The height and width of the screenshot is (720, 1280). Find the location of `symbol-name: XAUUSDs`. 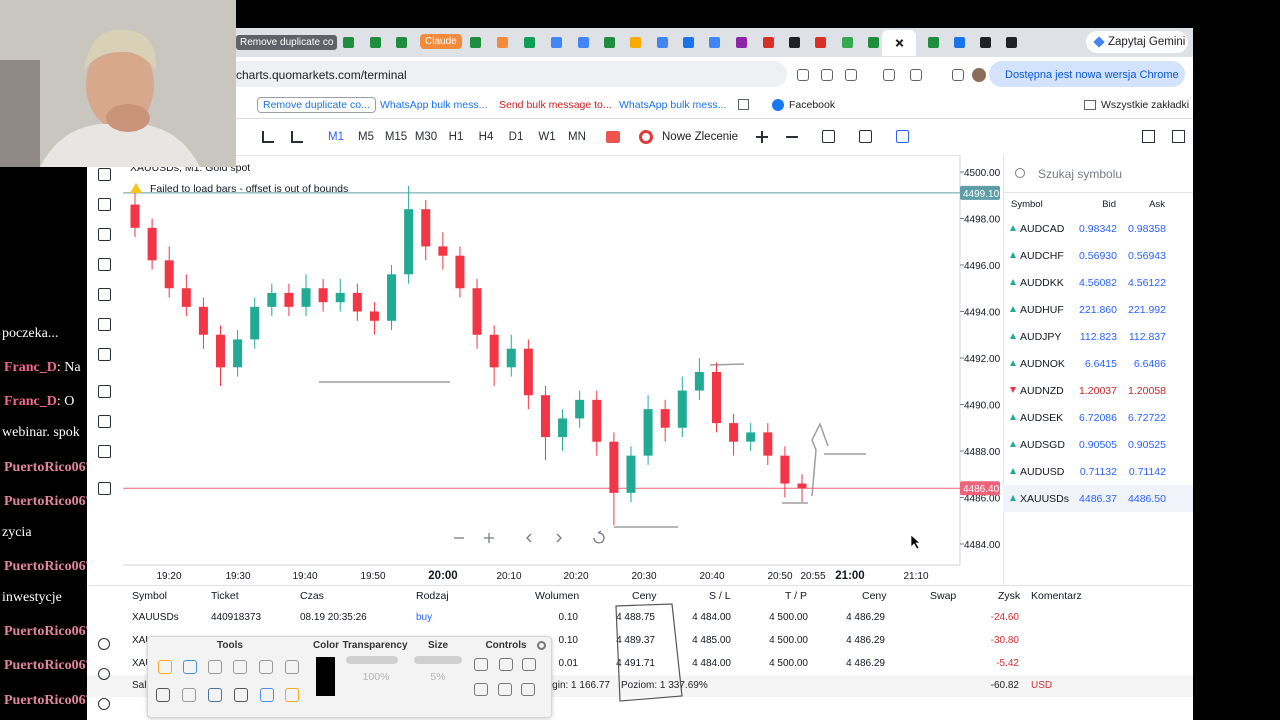

symbol-name: XAUUSDs is located at coordinates (1045, 499).